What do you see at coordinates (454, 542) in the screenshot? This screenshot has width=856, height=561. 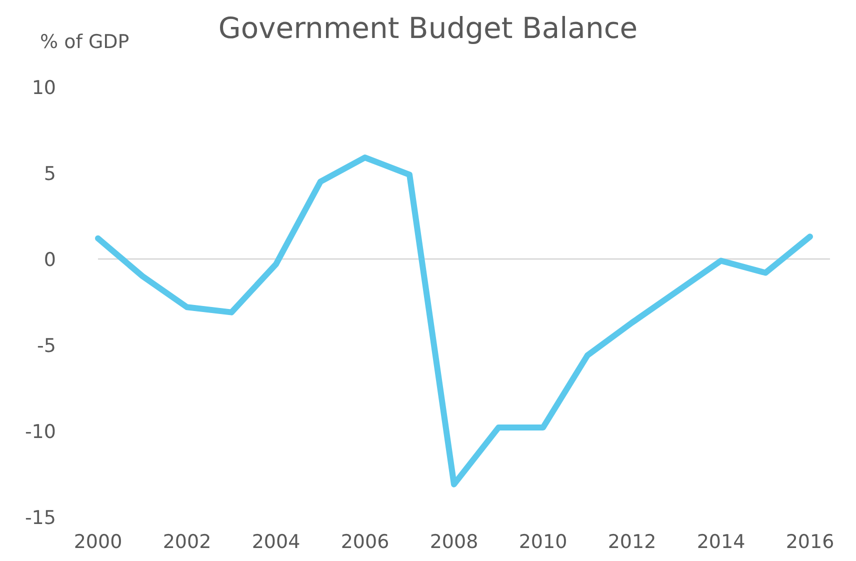 I see `x-tick-label: 2008` at bounding box center [454, 542].